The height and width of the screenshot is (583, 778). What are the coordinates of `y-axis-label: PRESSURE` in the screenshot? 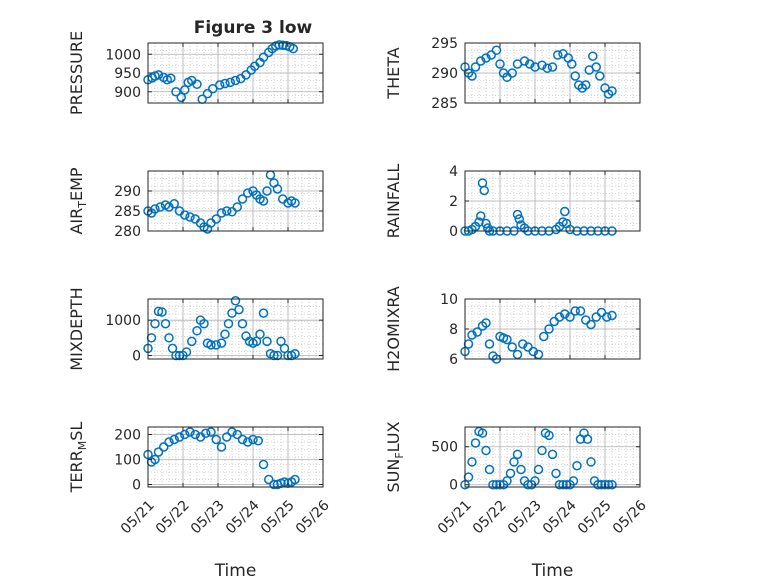 It's located at (76, 73).